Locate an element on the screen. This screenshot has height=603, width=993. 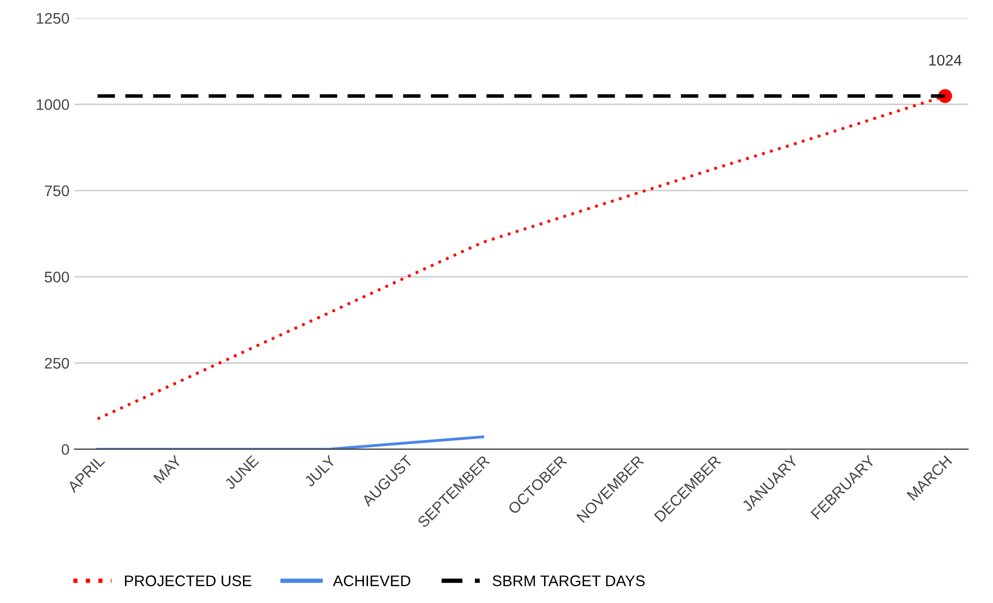
data-label: 1024 is located at coordinates (945, 60).